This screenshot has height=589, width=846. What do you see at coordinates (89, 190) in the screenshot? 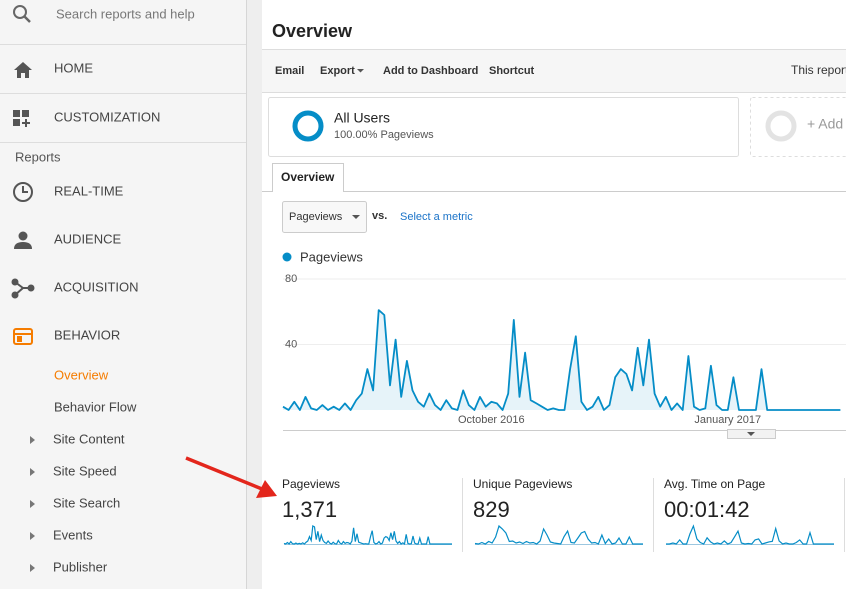
I see `nav-section: REAL-TIME` at bounding box center [89, 190].